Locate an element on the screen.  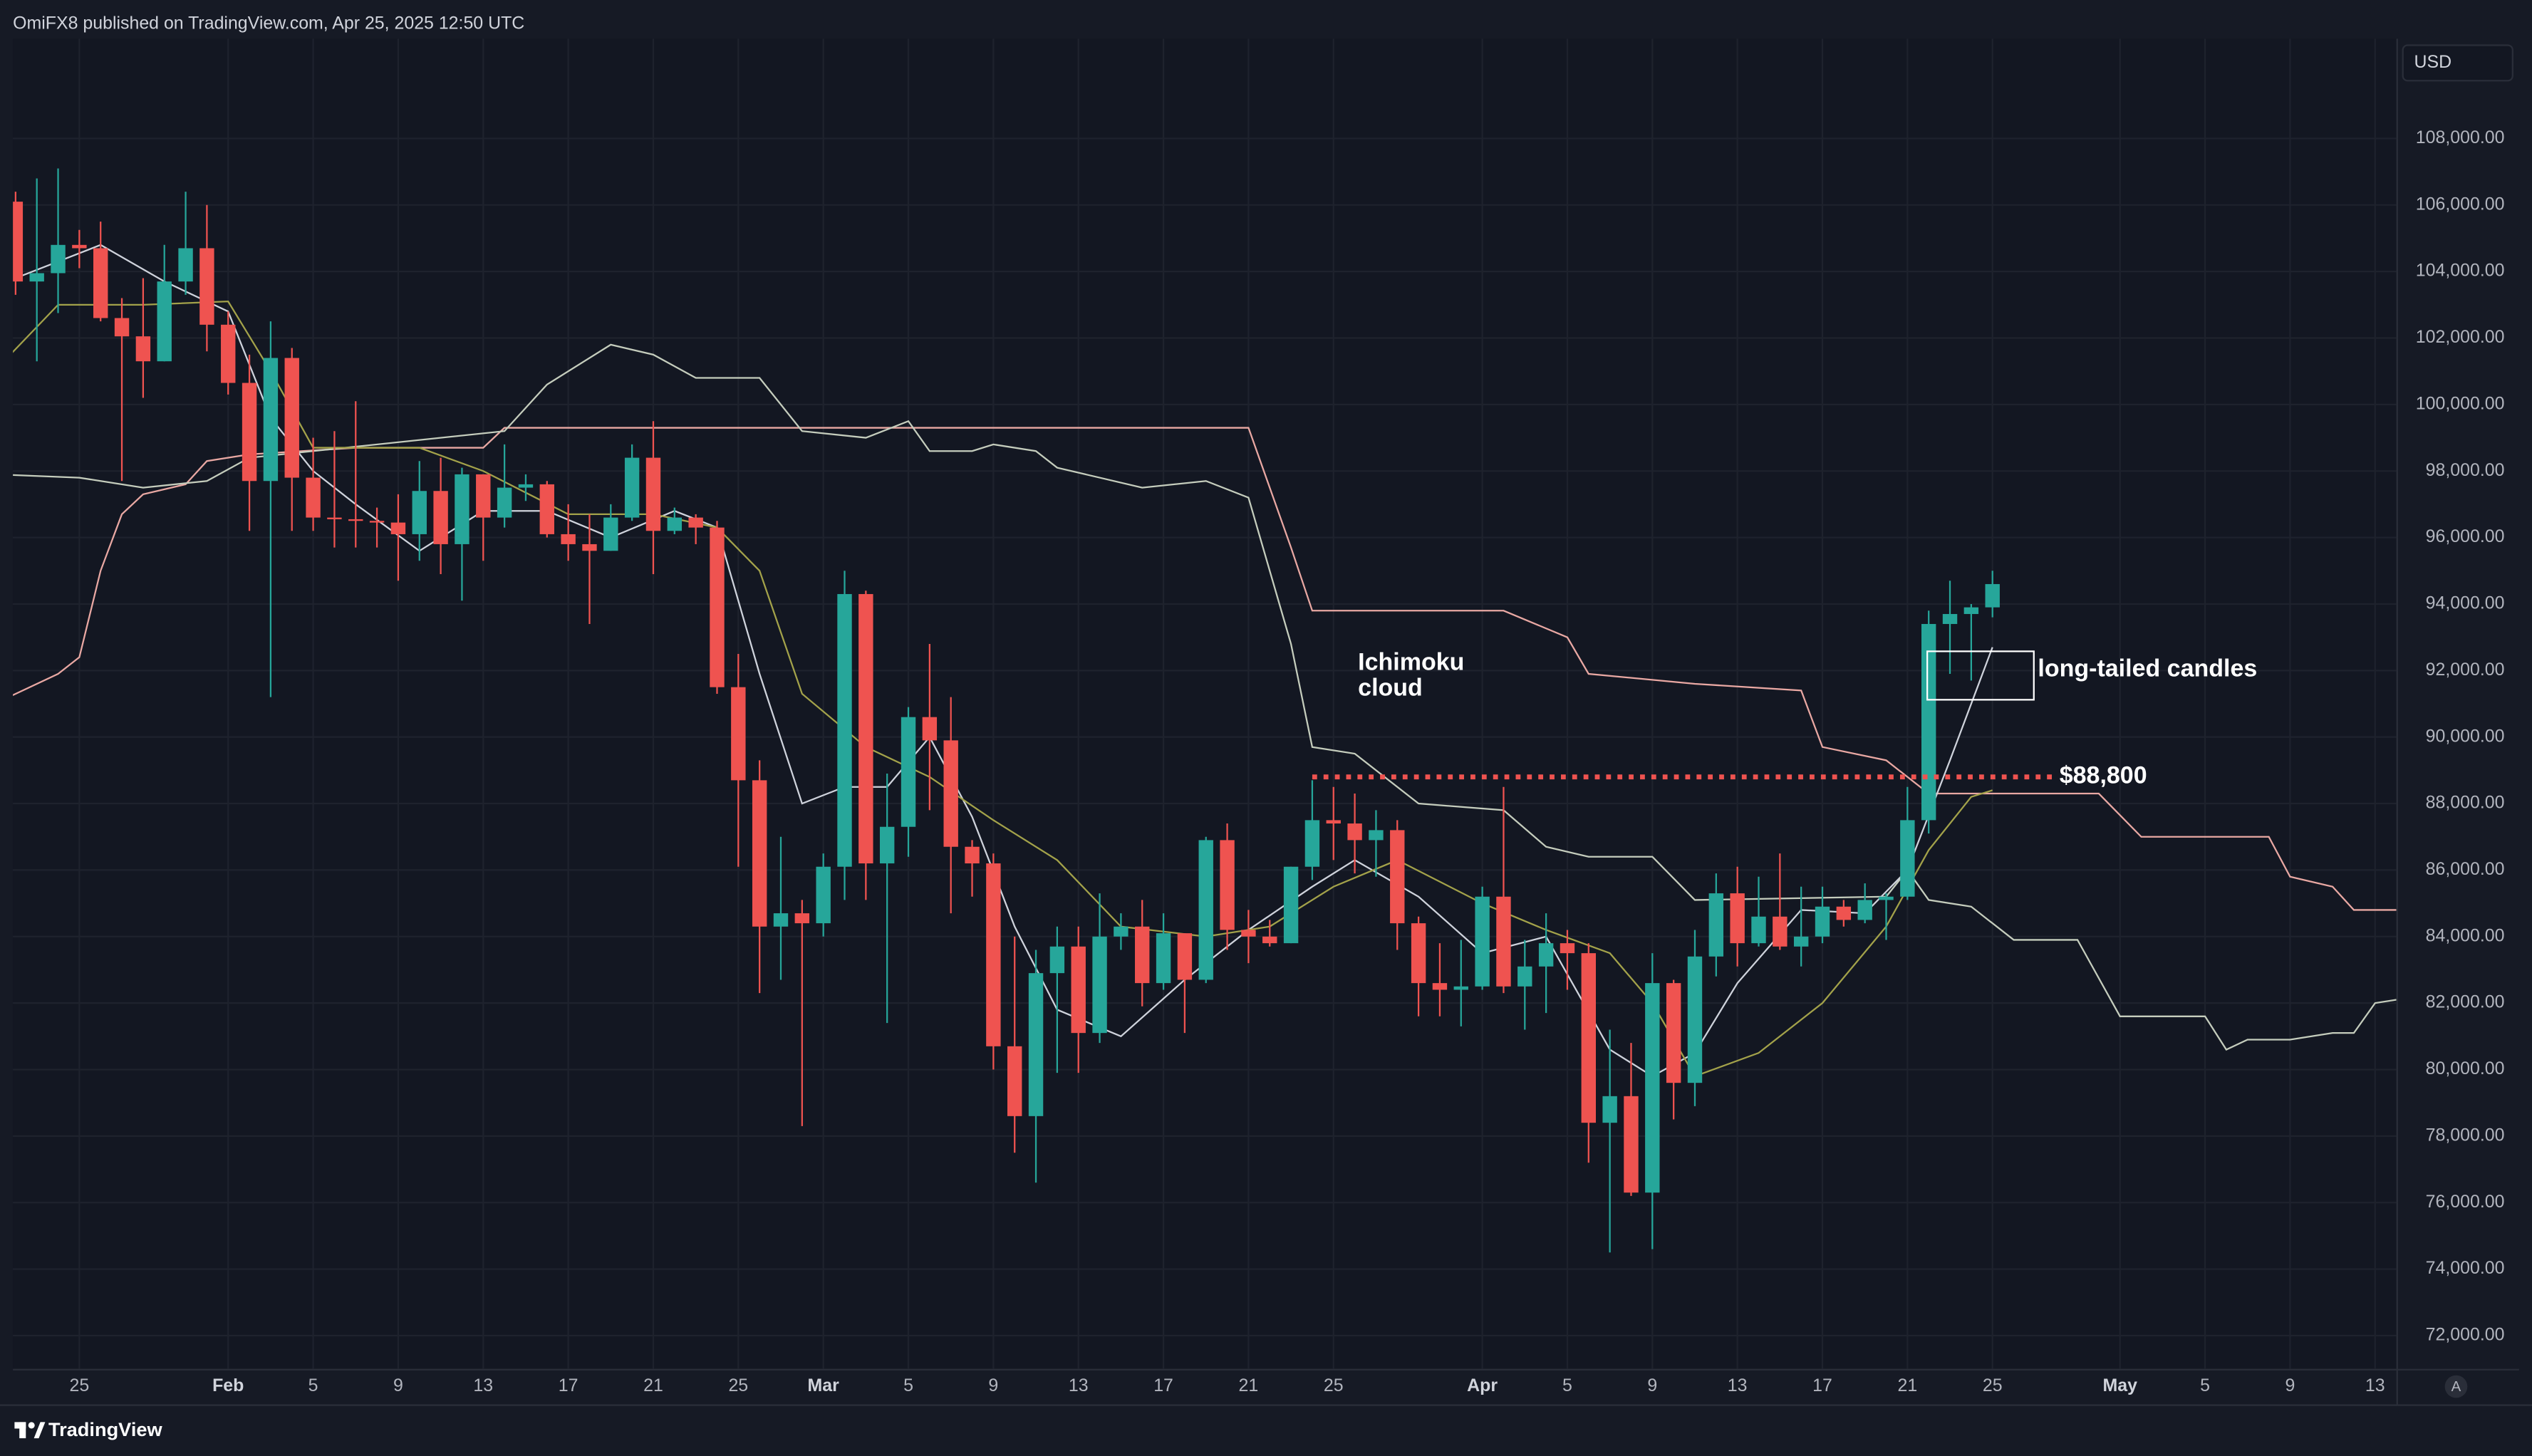
x-tick-label: May is located at coordinates (2119, 1385).